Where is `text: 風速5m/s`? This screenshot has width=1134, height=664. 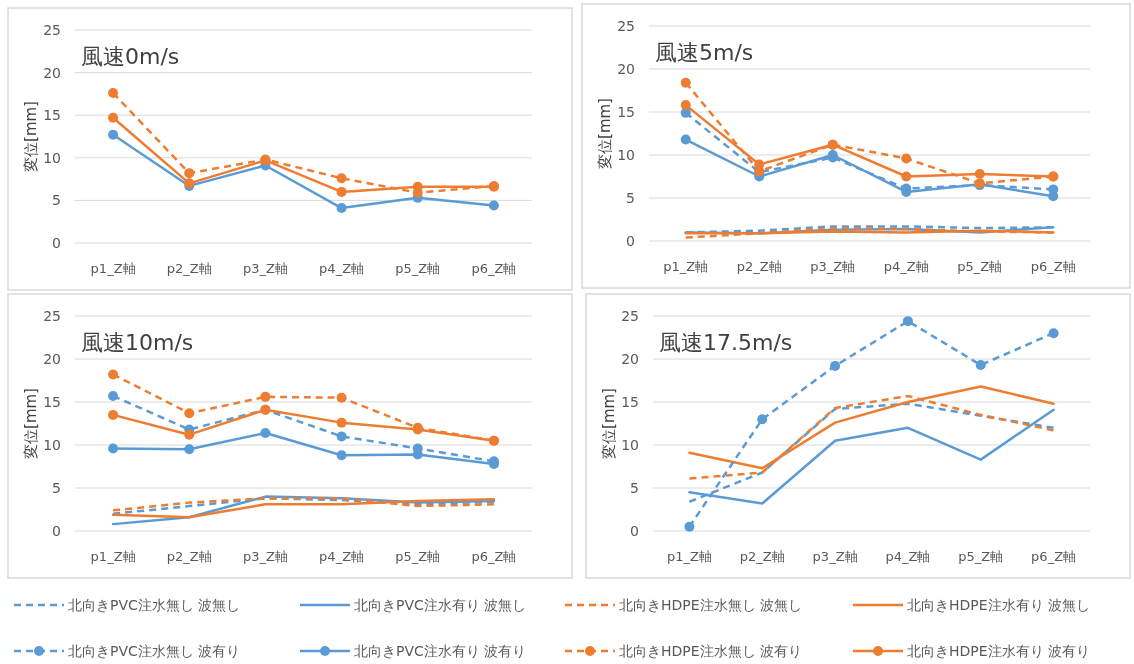 text: 風速5m/s is located at coordinates (704, 52).